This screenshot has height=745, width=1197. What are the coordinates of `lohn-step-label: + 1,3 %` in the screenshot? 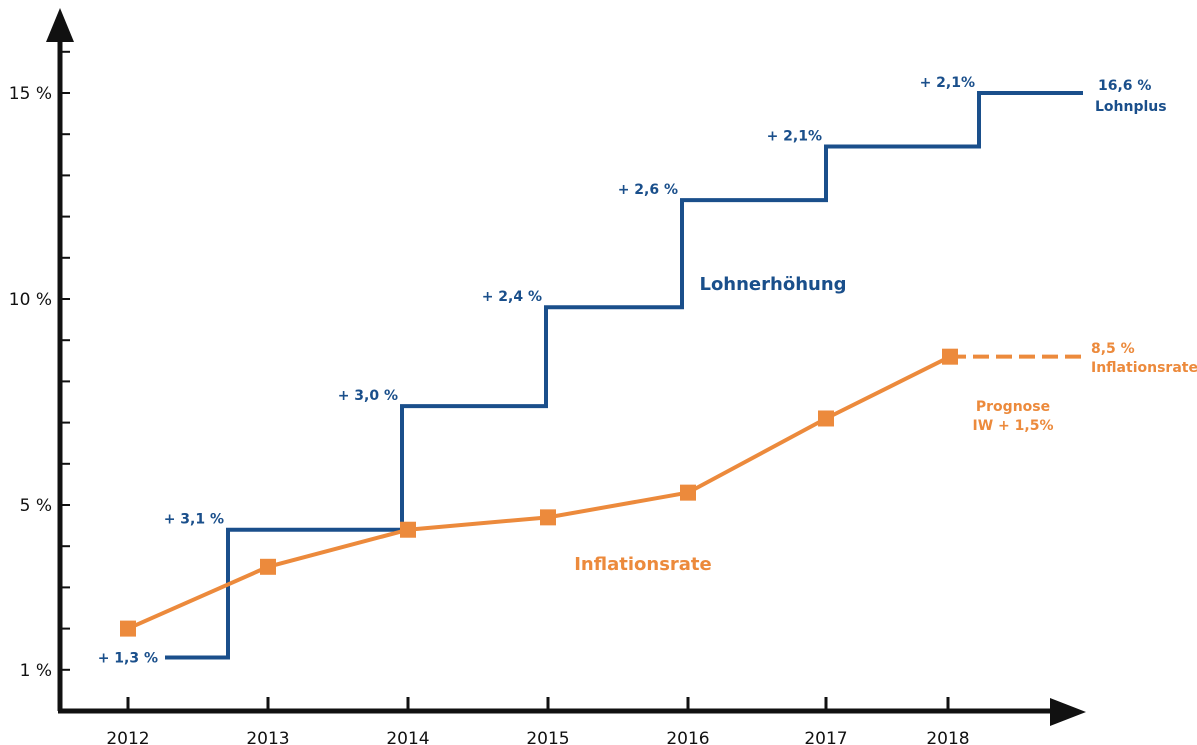 It's located at (128, 658).